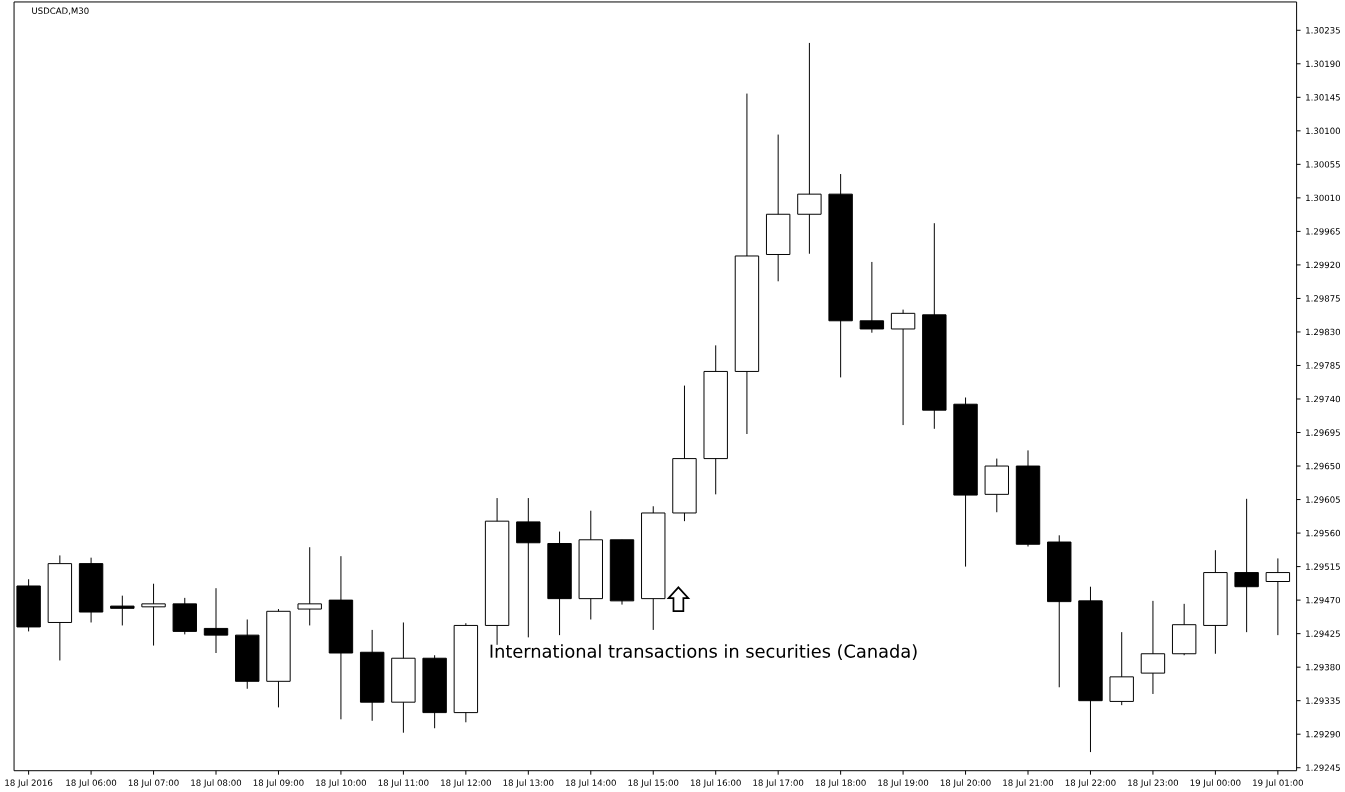 The width and height of the screenshot is (1345, 792). I want to click on x-tick-label: 18 Jul 23:00, so click(1153, 783).